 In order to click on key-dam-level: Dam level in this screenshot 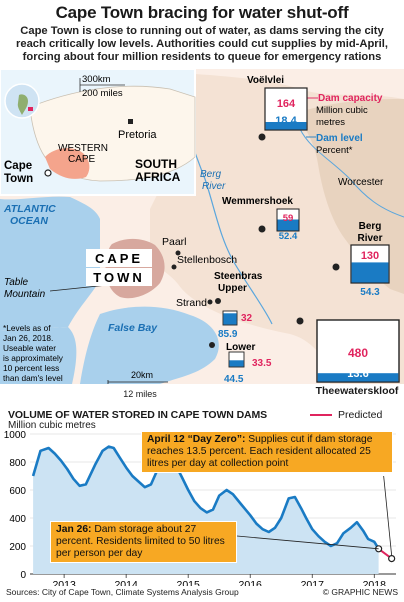, I will do `click(339, 138)`.